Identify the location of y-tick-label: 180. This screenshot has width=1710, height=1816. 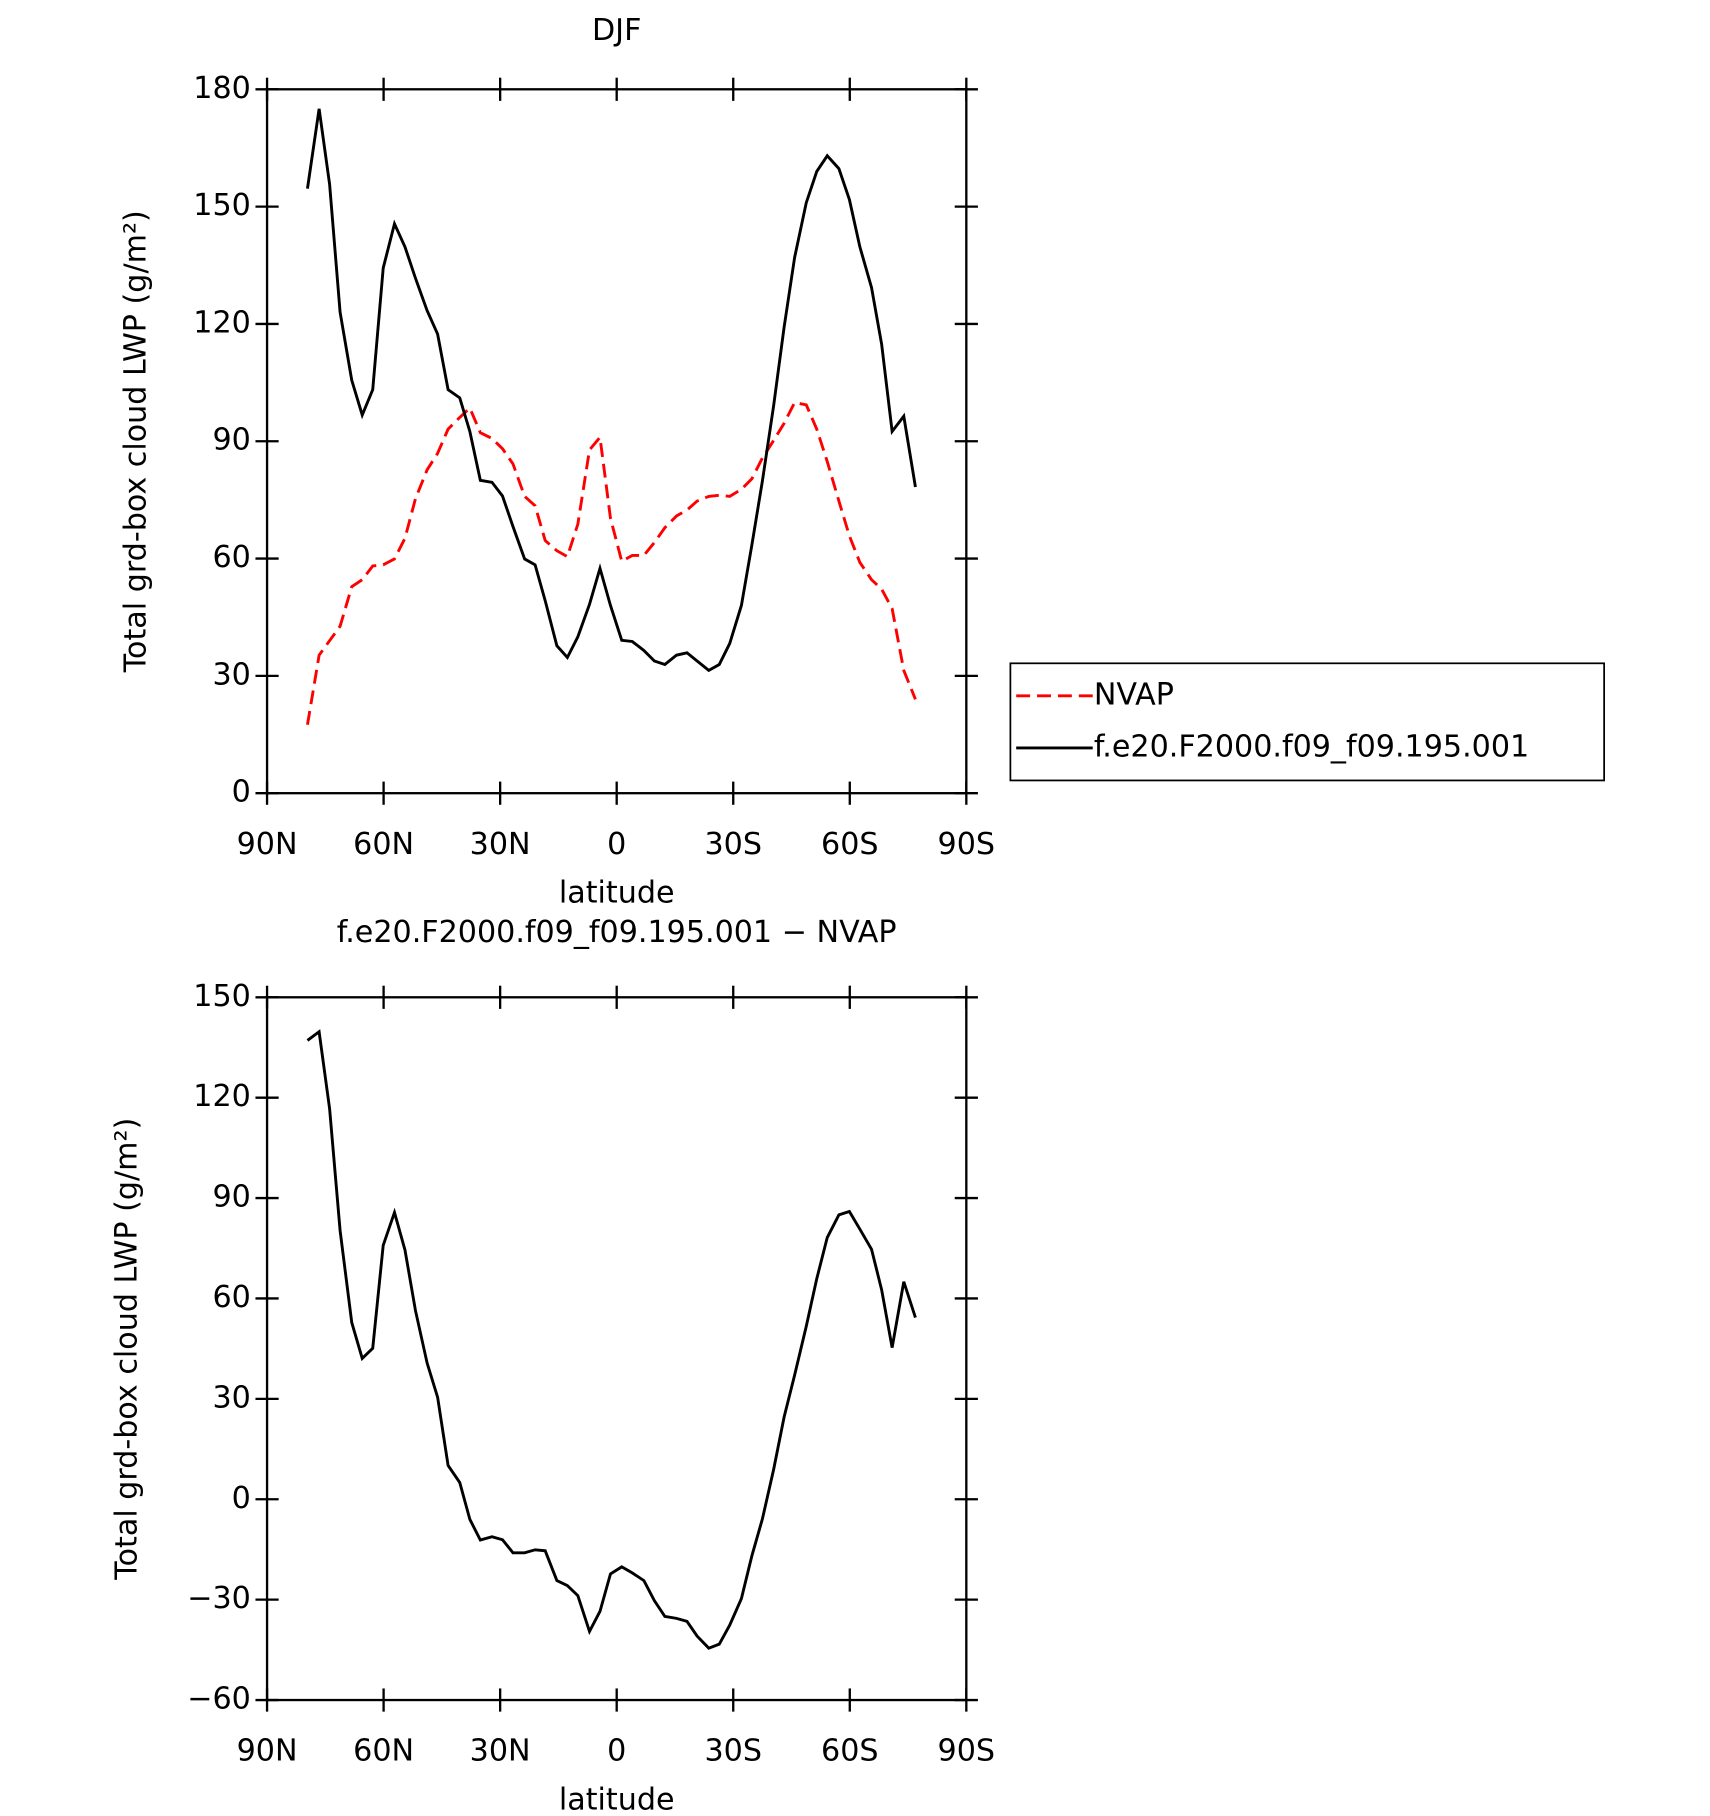
(222, 88).